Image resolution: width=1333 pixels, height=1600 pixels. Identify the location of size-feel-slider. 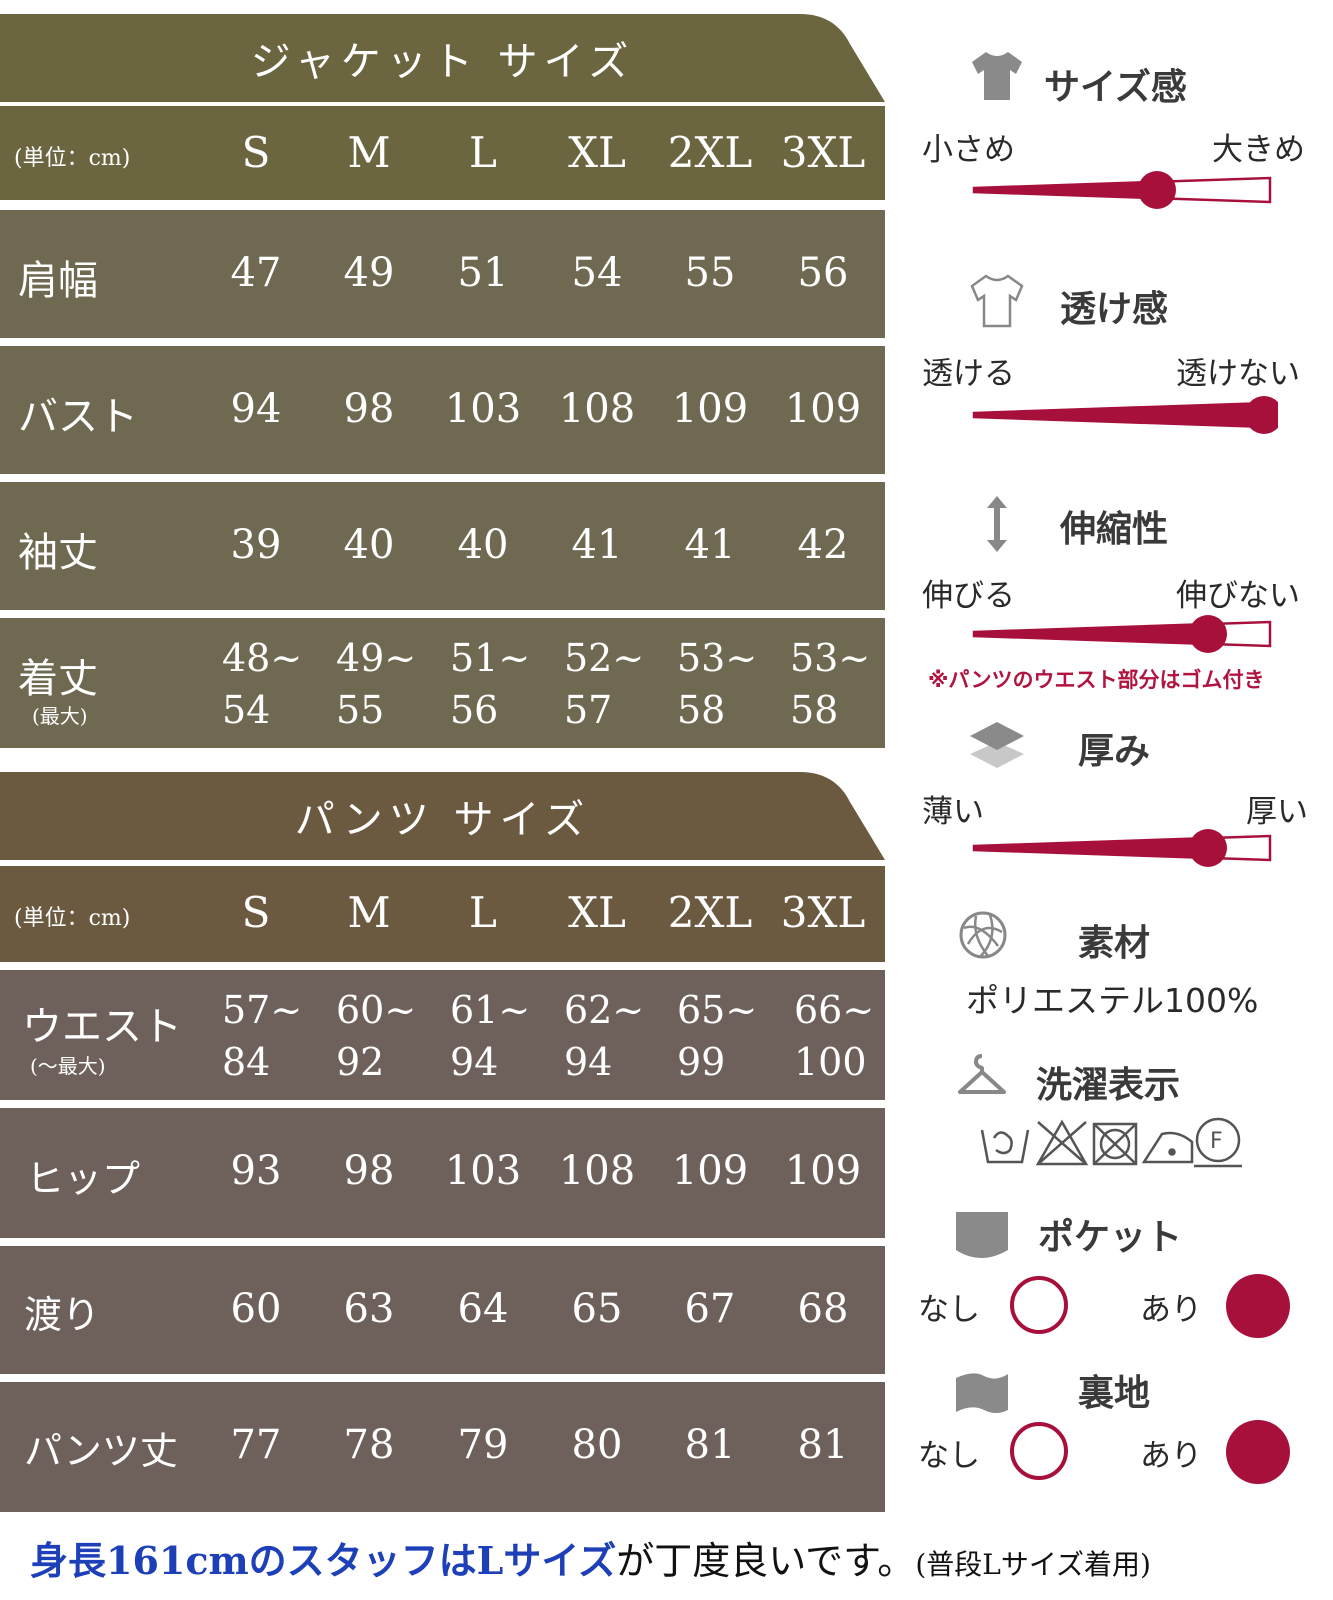
(1122, 190).